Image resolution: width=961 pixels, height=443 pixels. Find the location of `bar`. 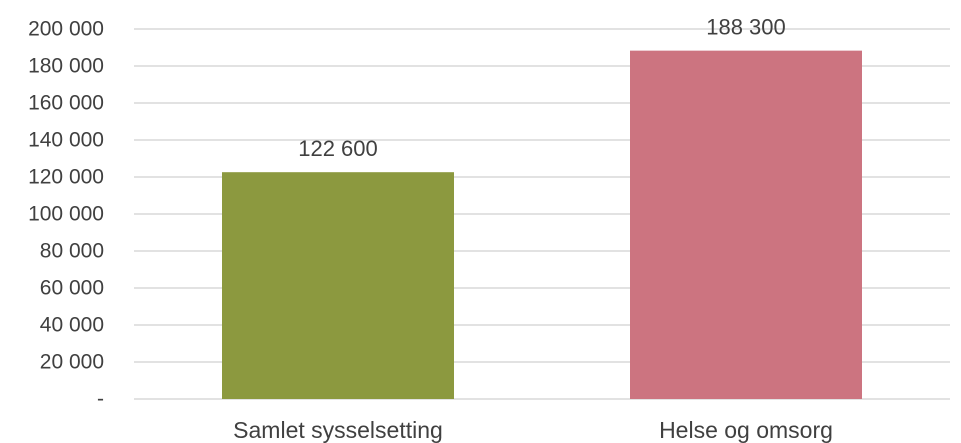

bar is located at coordinates (338, 285).